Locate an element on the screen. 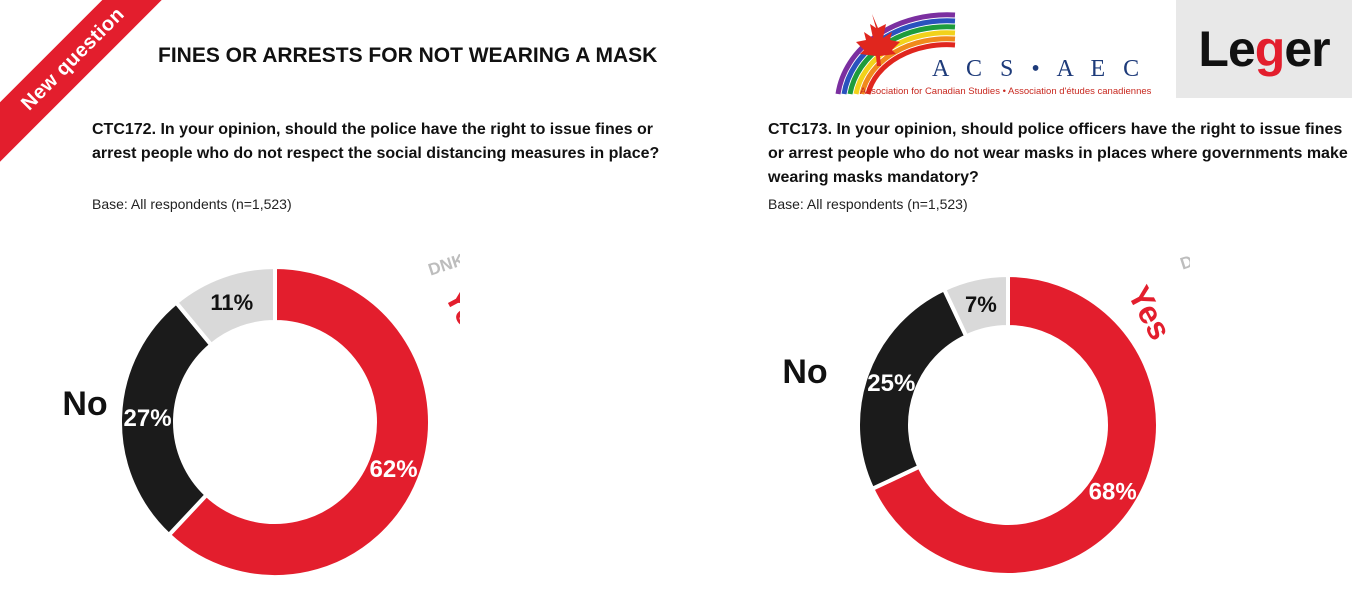 The height and width of the screenshot is (613, 1370). category-label-yes: Yes is located at coordinates (449, 315).